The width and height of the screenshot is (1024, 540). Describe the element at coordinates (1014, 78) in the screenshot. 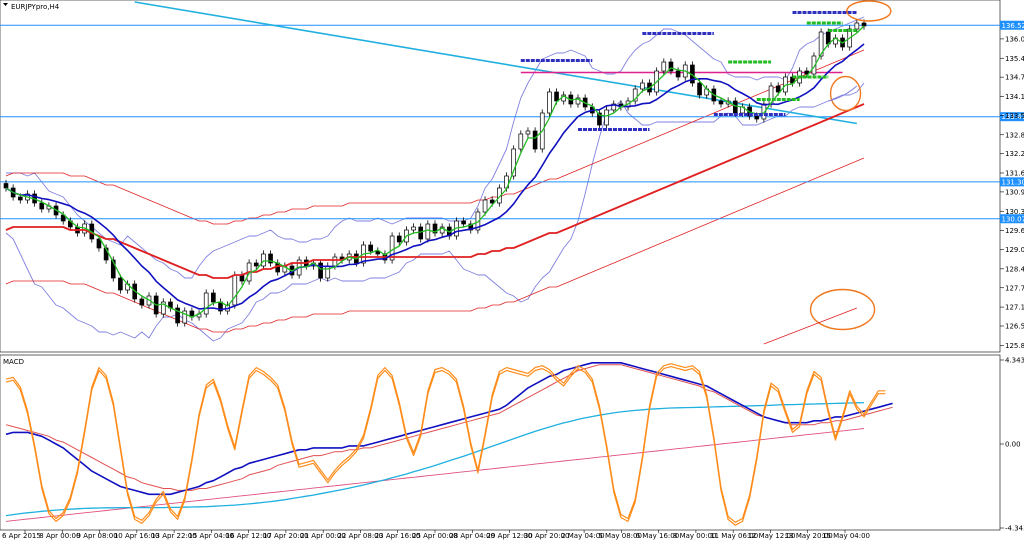

I see `price-tick-label: 134.795` at that location.